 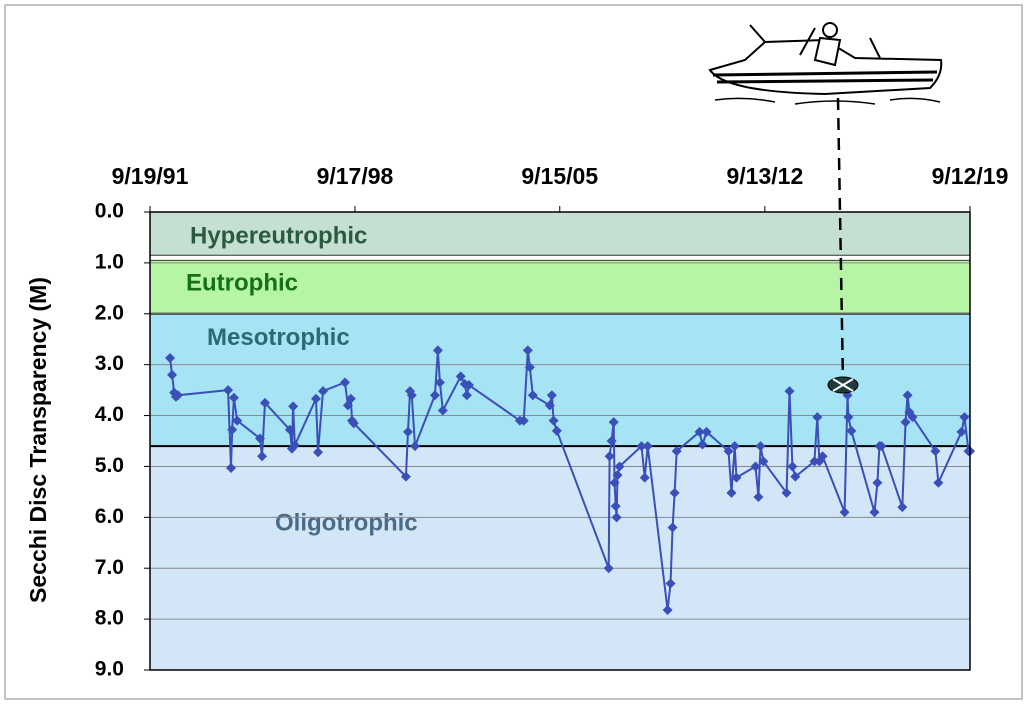 I want to click on band-label: Mesotrophic, so click(x=278, y=337).